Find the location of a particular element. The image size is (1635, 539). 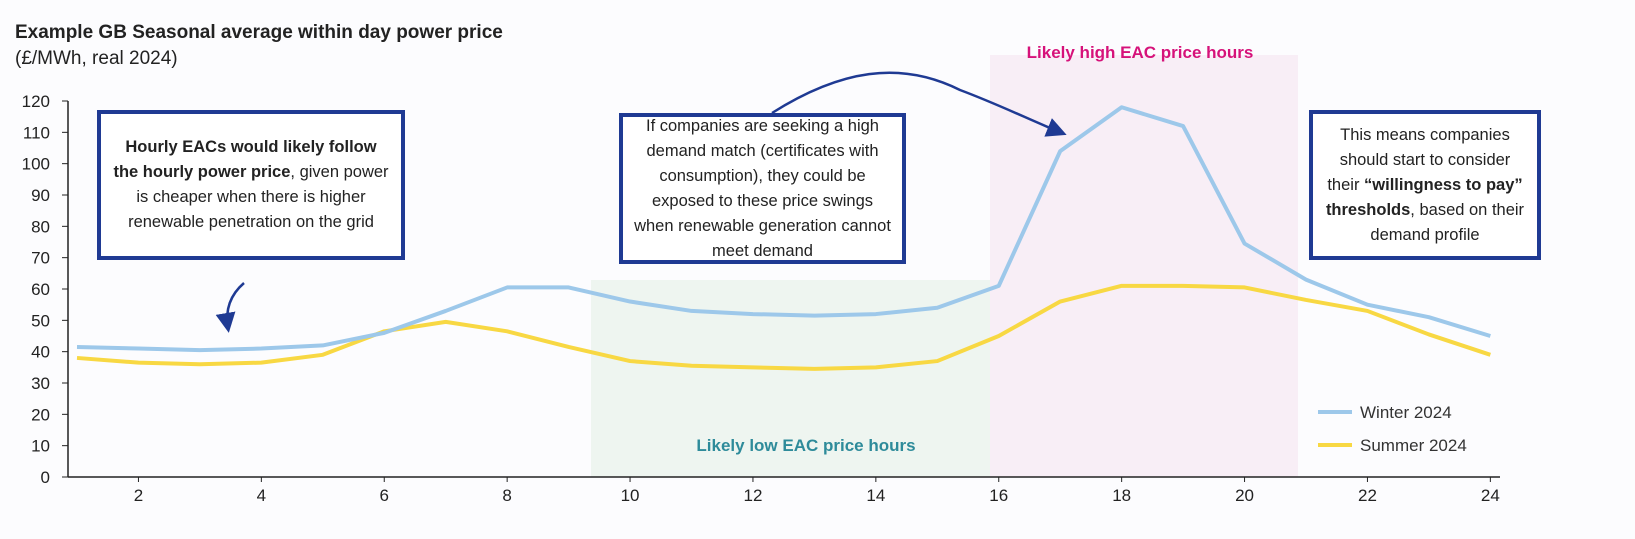

x-tick-label: 12 is located at coordinates (752, 495).